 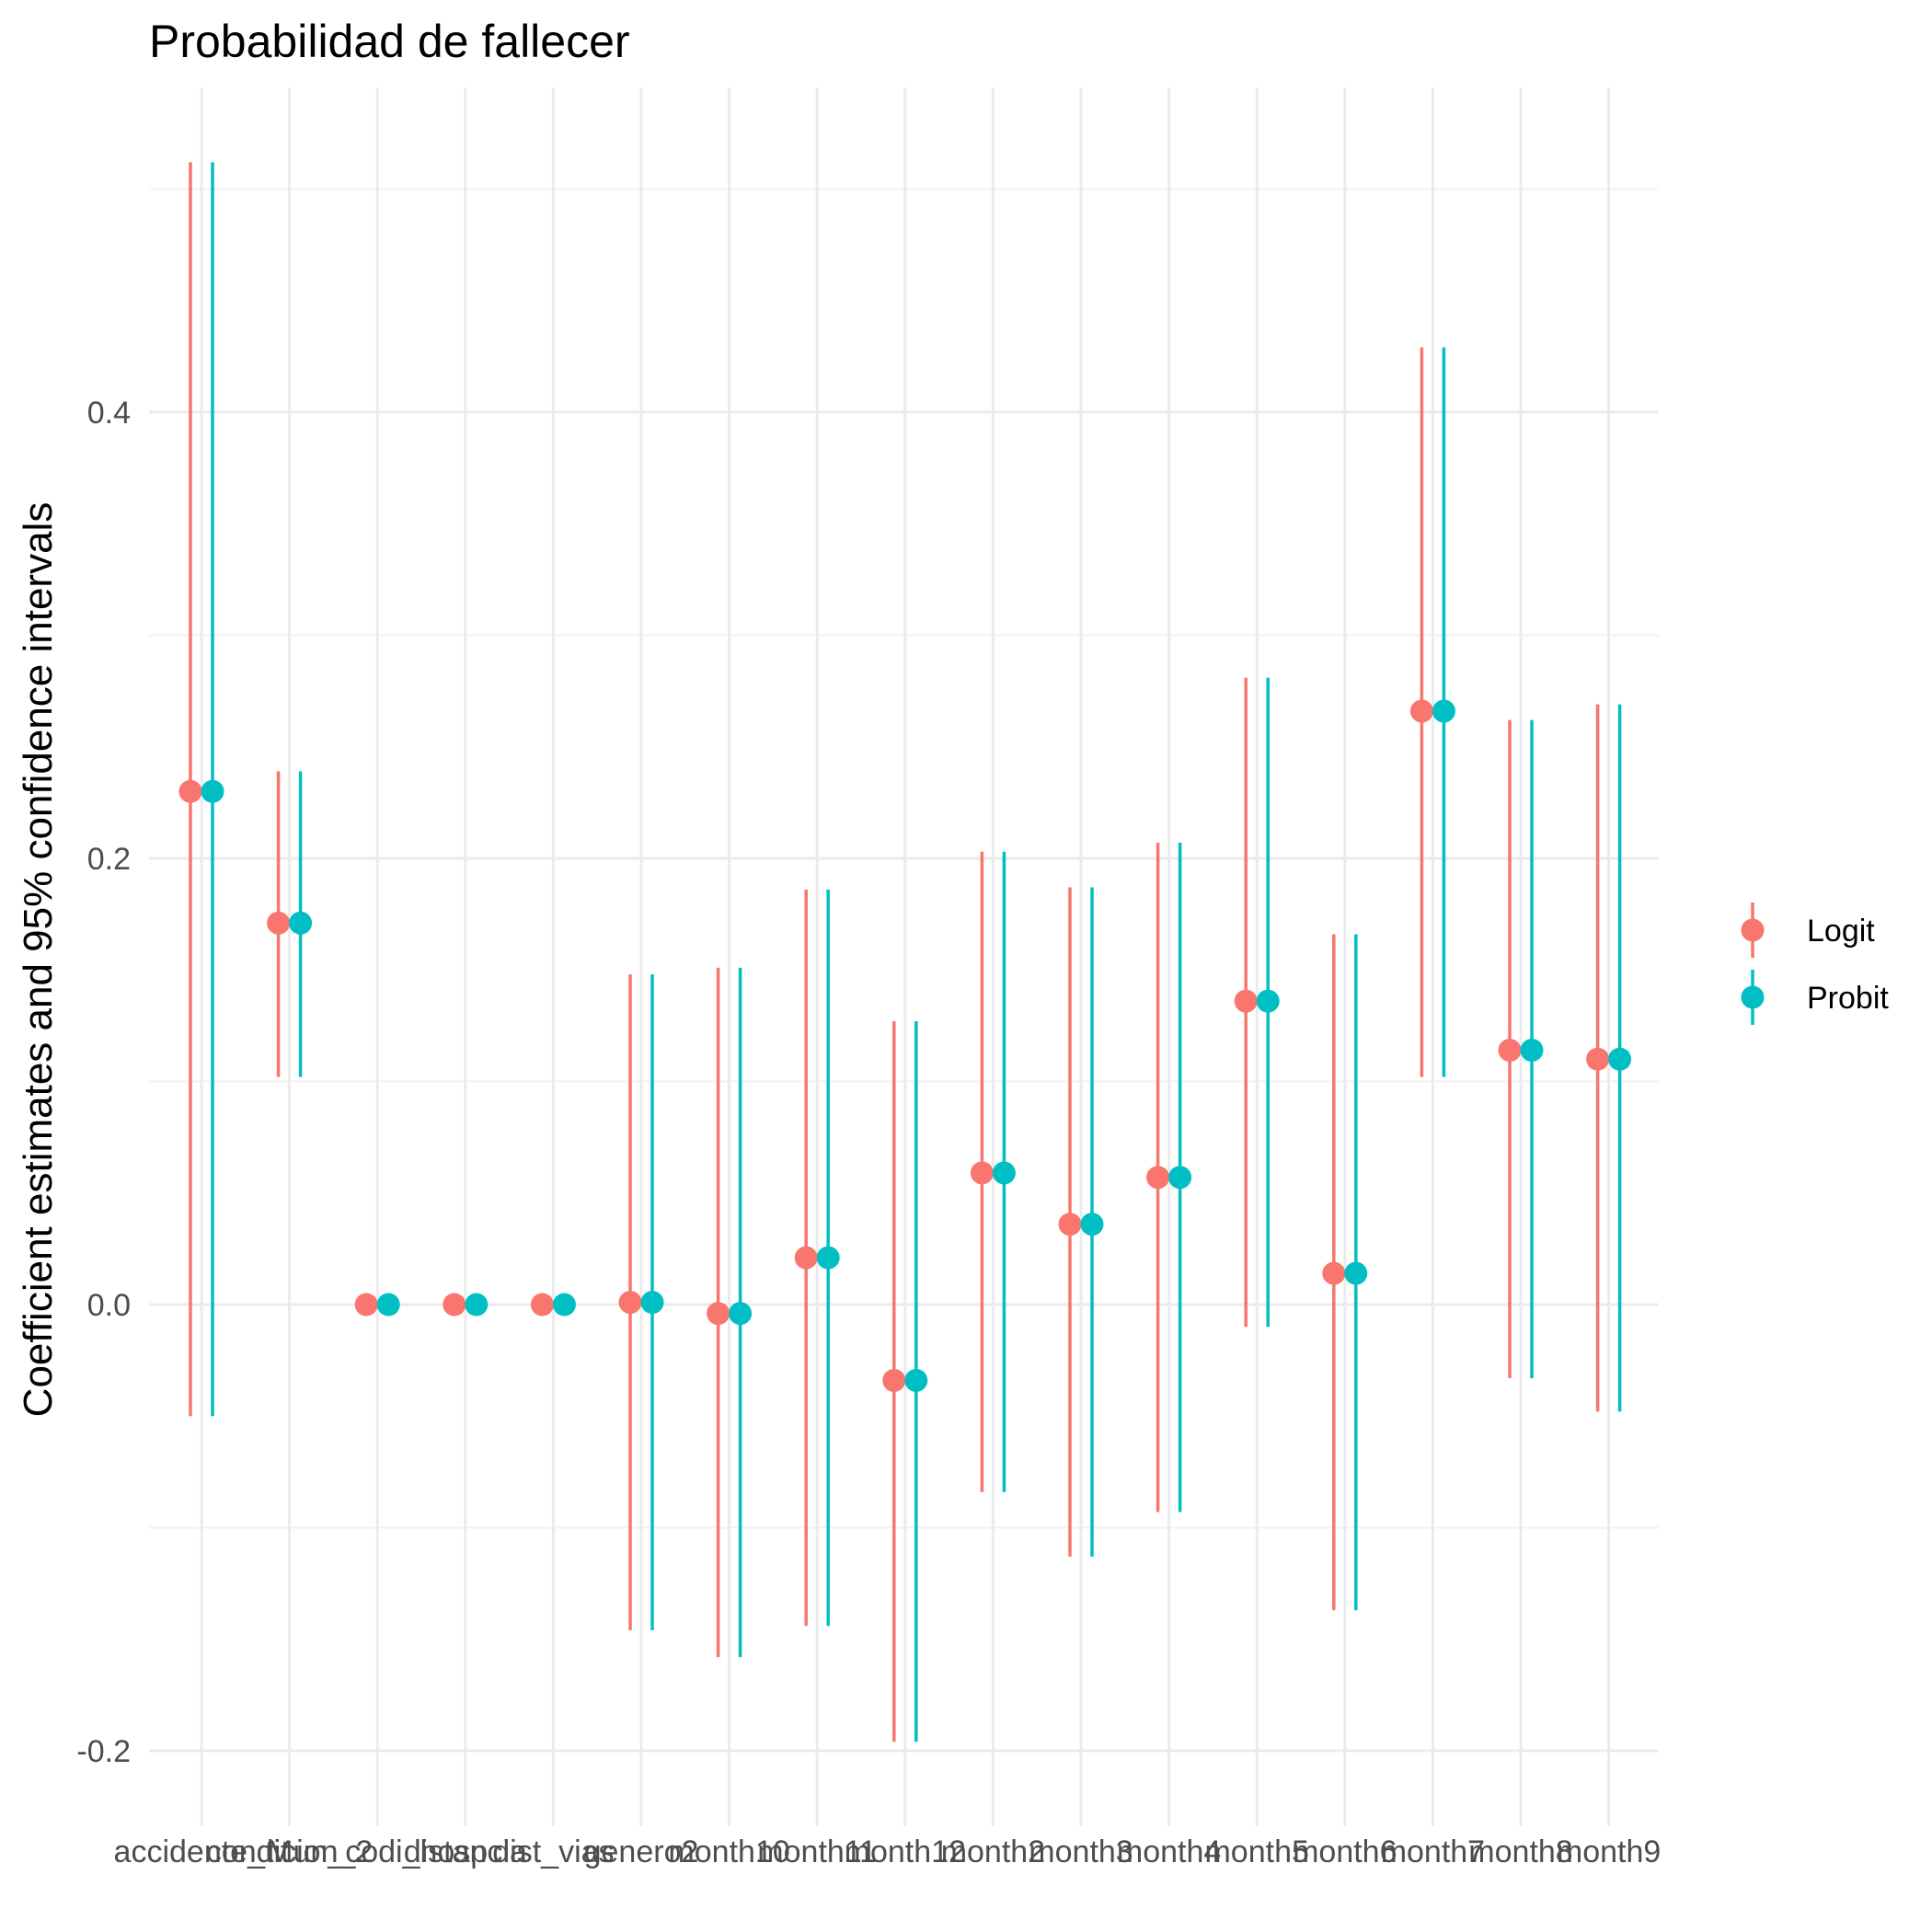 I want to click on x-tick-label: month3, so click(x=1081, y=1851).